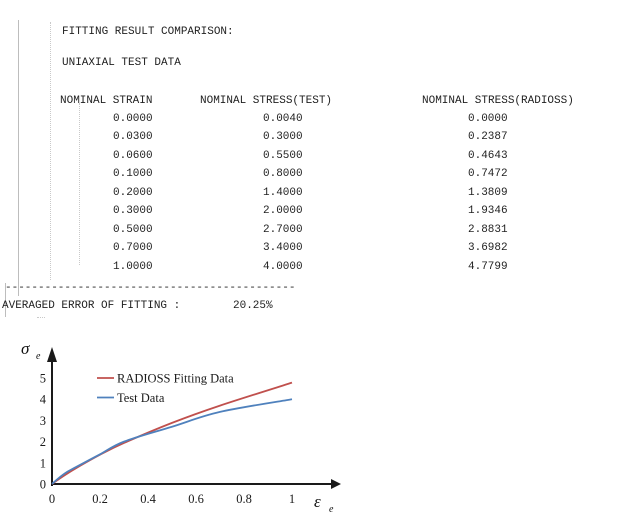 The image size is (618, 523). I want to click on y-tick-label: 4, so click(43, 400).